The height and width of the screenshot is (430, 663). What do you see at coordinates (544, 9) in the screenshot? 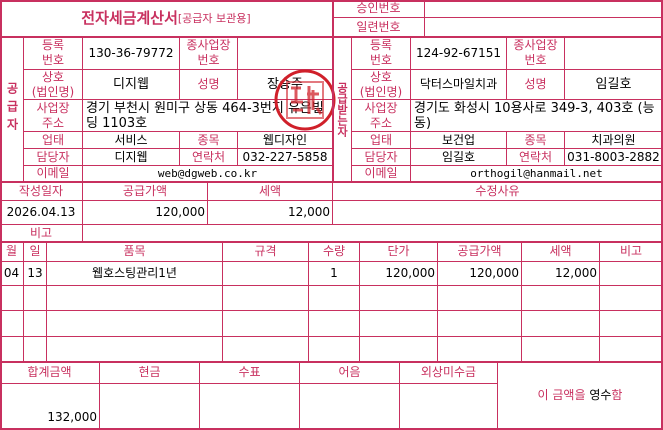
I see `approval-value` at bounding box center [544, 9].